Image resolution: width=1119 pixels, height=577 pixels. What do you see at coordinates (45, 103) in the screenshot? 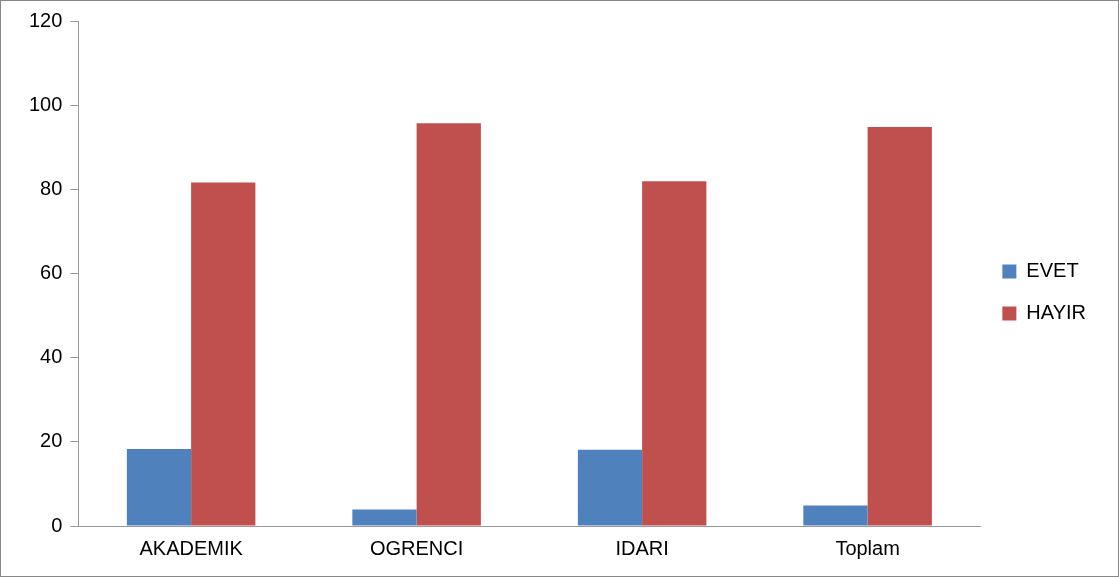
I see `y-tick-label: 100` at bounding box center [45, 103].